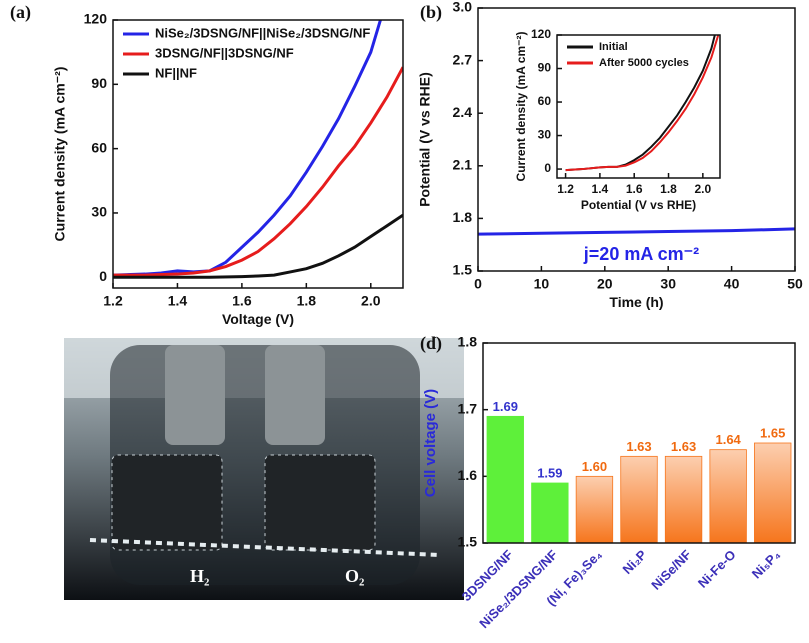  I want to click on x-axis-label: Potential (V vs RHE), so click(638, 205).